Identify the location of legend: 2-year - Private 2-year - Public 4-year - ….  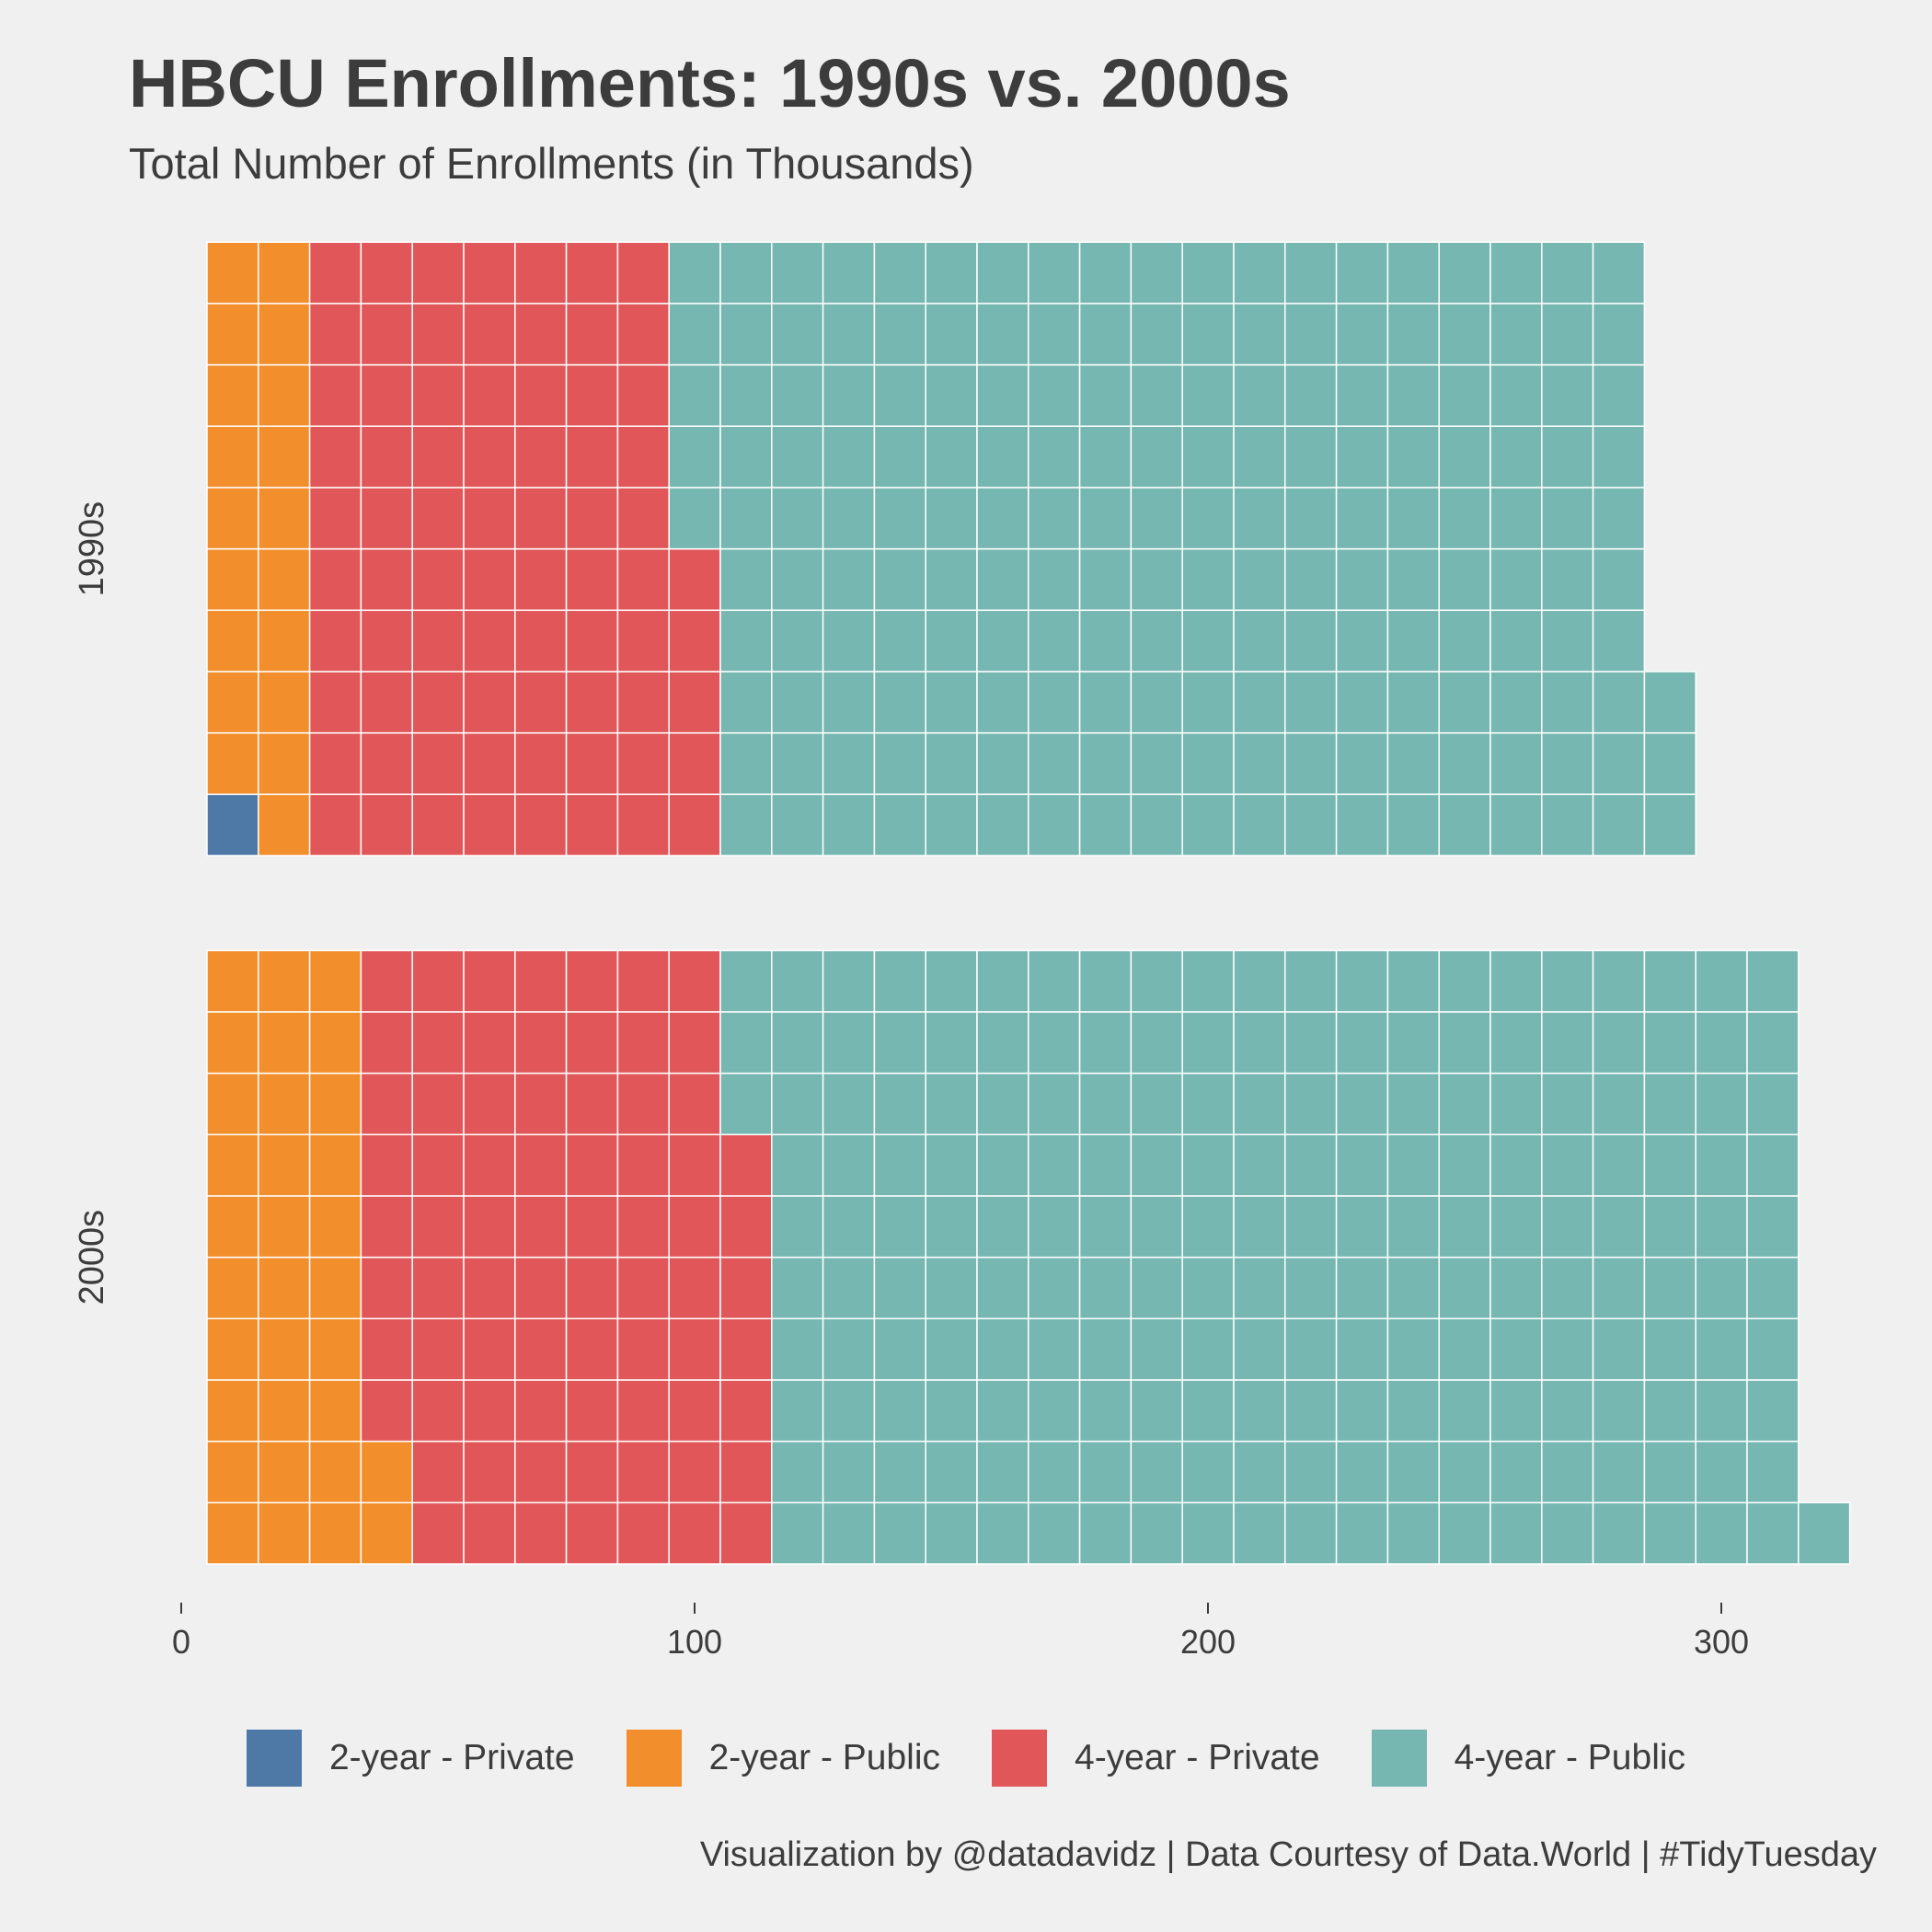
(966, 1758).